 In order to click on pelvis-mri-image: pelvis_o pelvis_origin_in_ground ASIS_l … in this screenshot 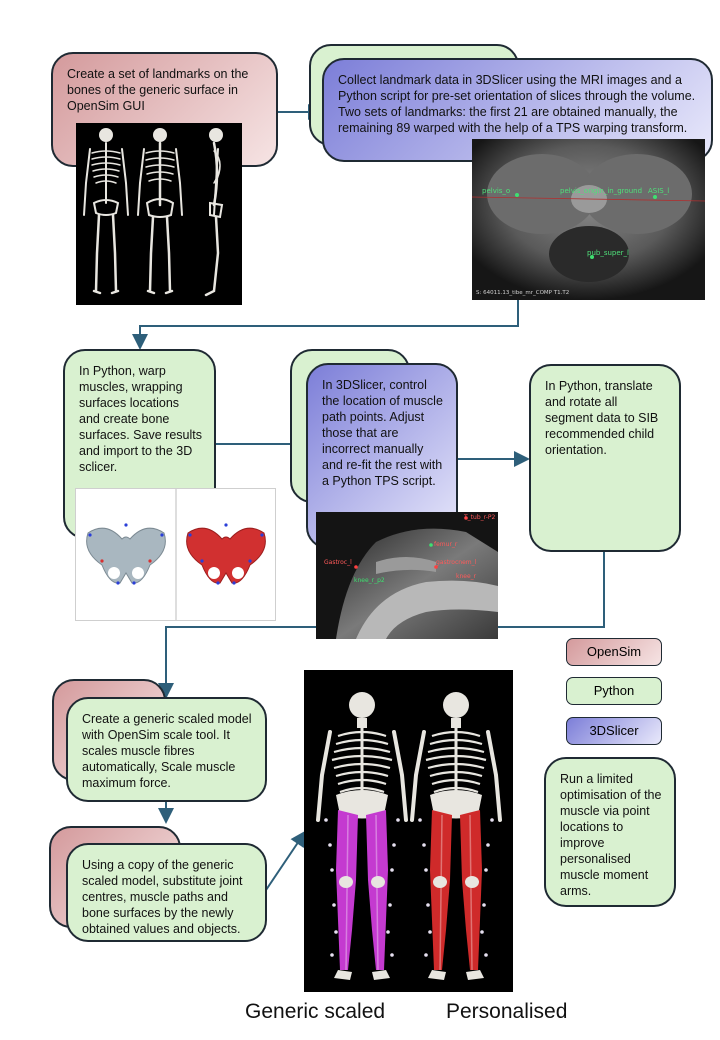, I will do `click(588, 219)`.